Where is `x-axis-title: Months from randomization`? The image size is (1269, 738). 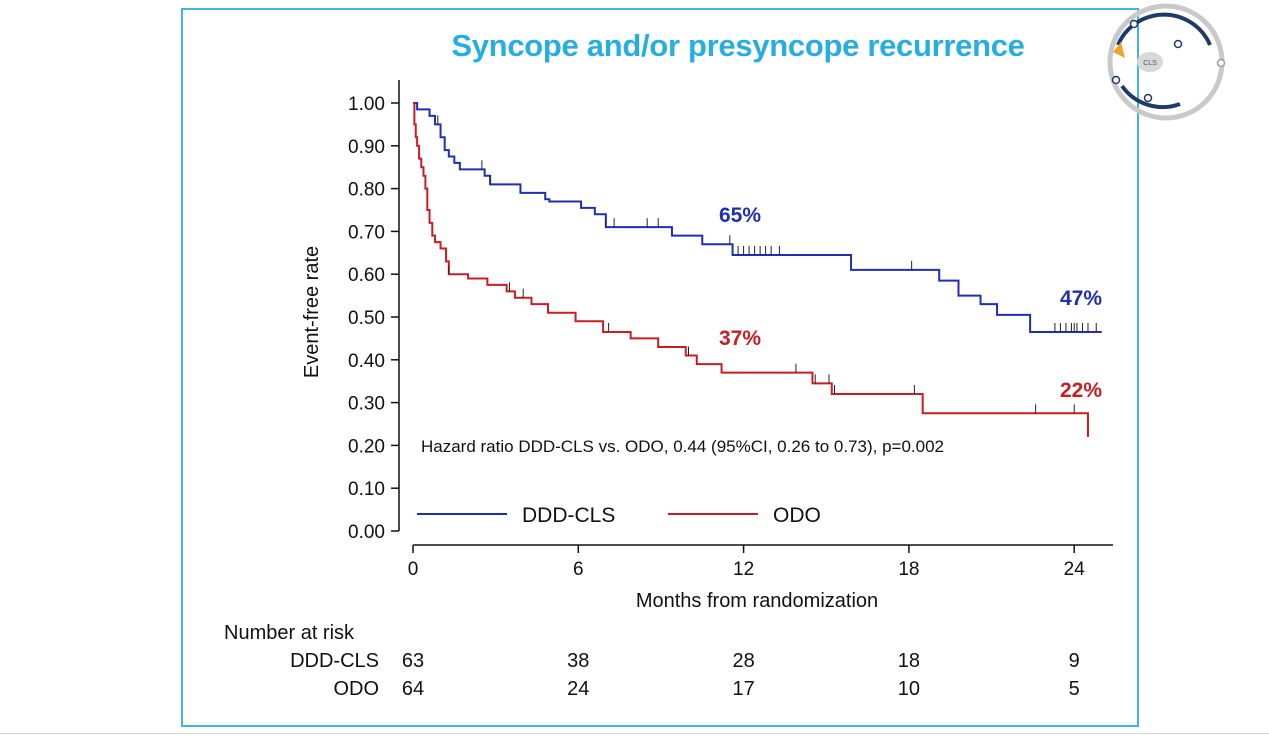
x-axis-title: Months from randomization is located at coordinates (757, 601).